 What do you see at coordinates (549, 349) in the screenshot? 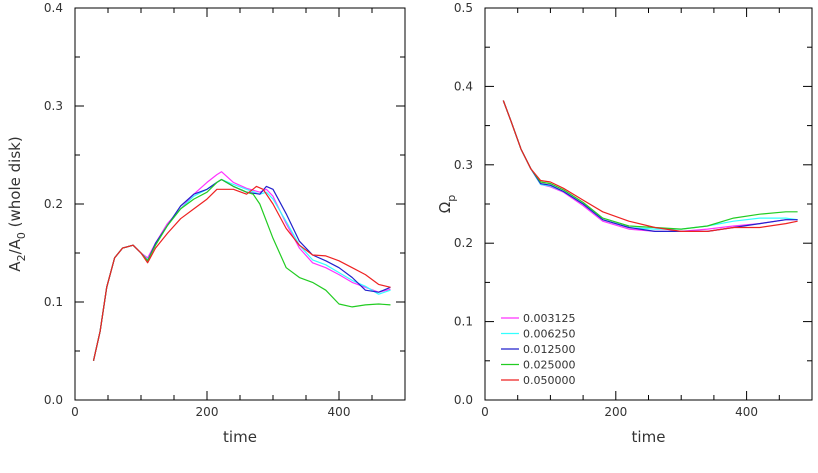
I see `legend-entry-label: 0.012500` at bounding box center [549, 349].